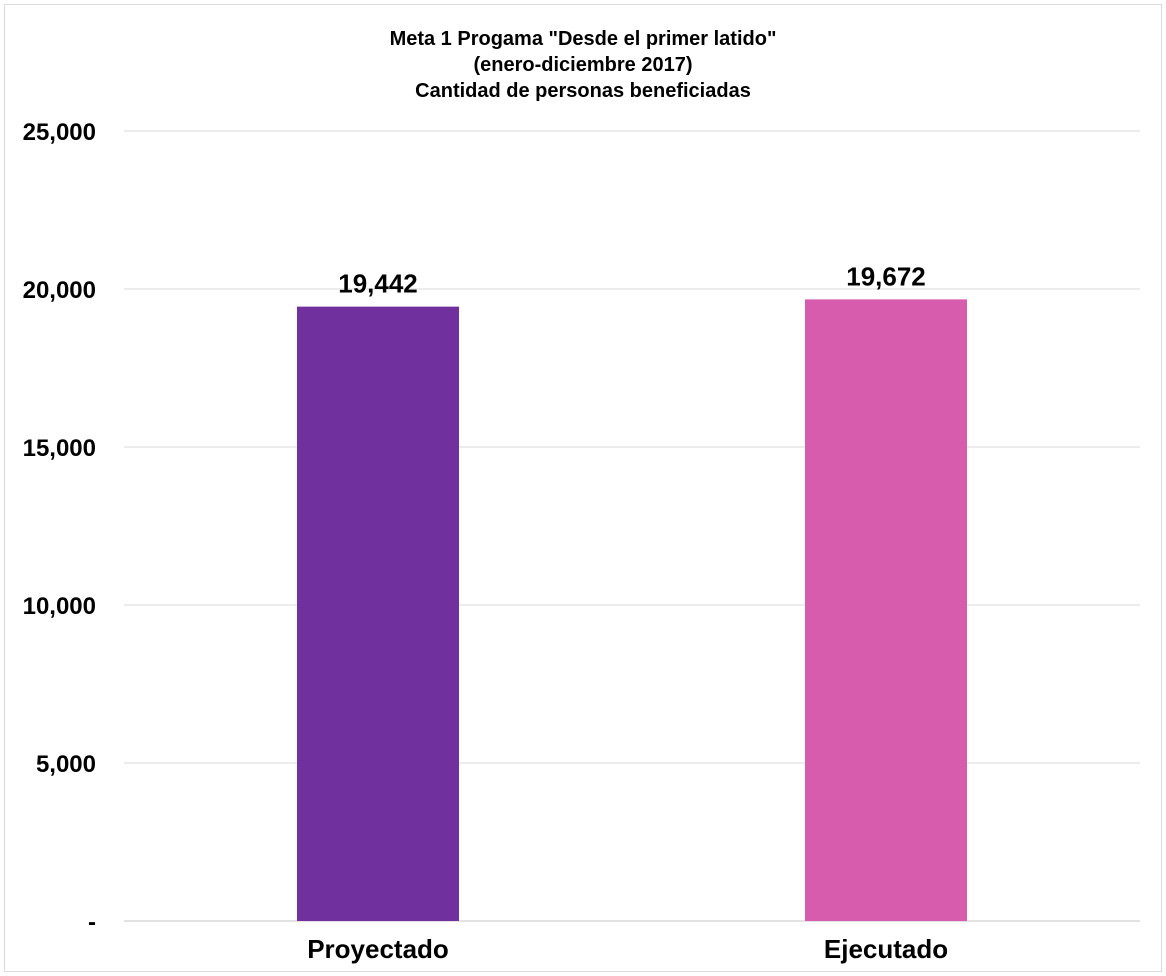 This screenshot has width=1166, height=976. What do you see at coordinates (59, 132) in the screenshot?
I see `y-tick-label: 25,000` at bounding box center [59, 132].